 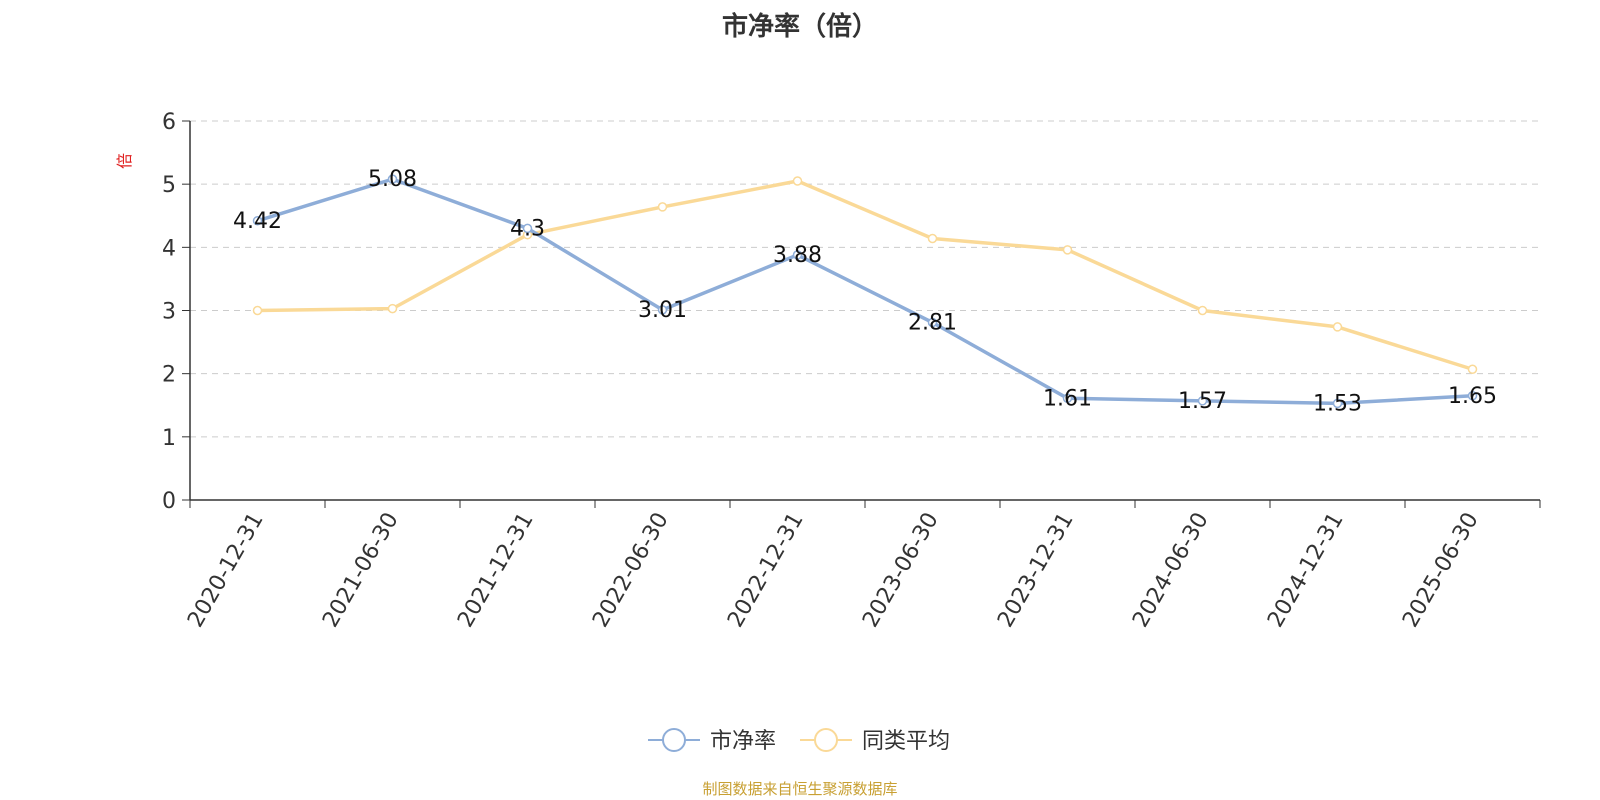 What do you see at coordinates (1171, 570) in the screenshot?
I see `x-tick-label: 2024-06-30` at bounding box center [1171, 570].